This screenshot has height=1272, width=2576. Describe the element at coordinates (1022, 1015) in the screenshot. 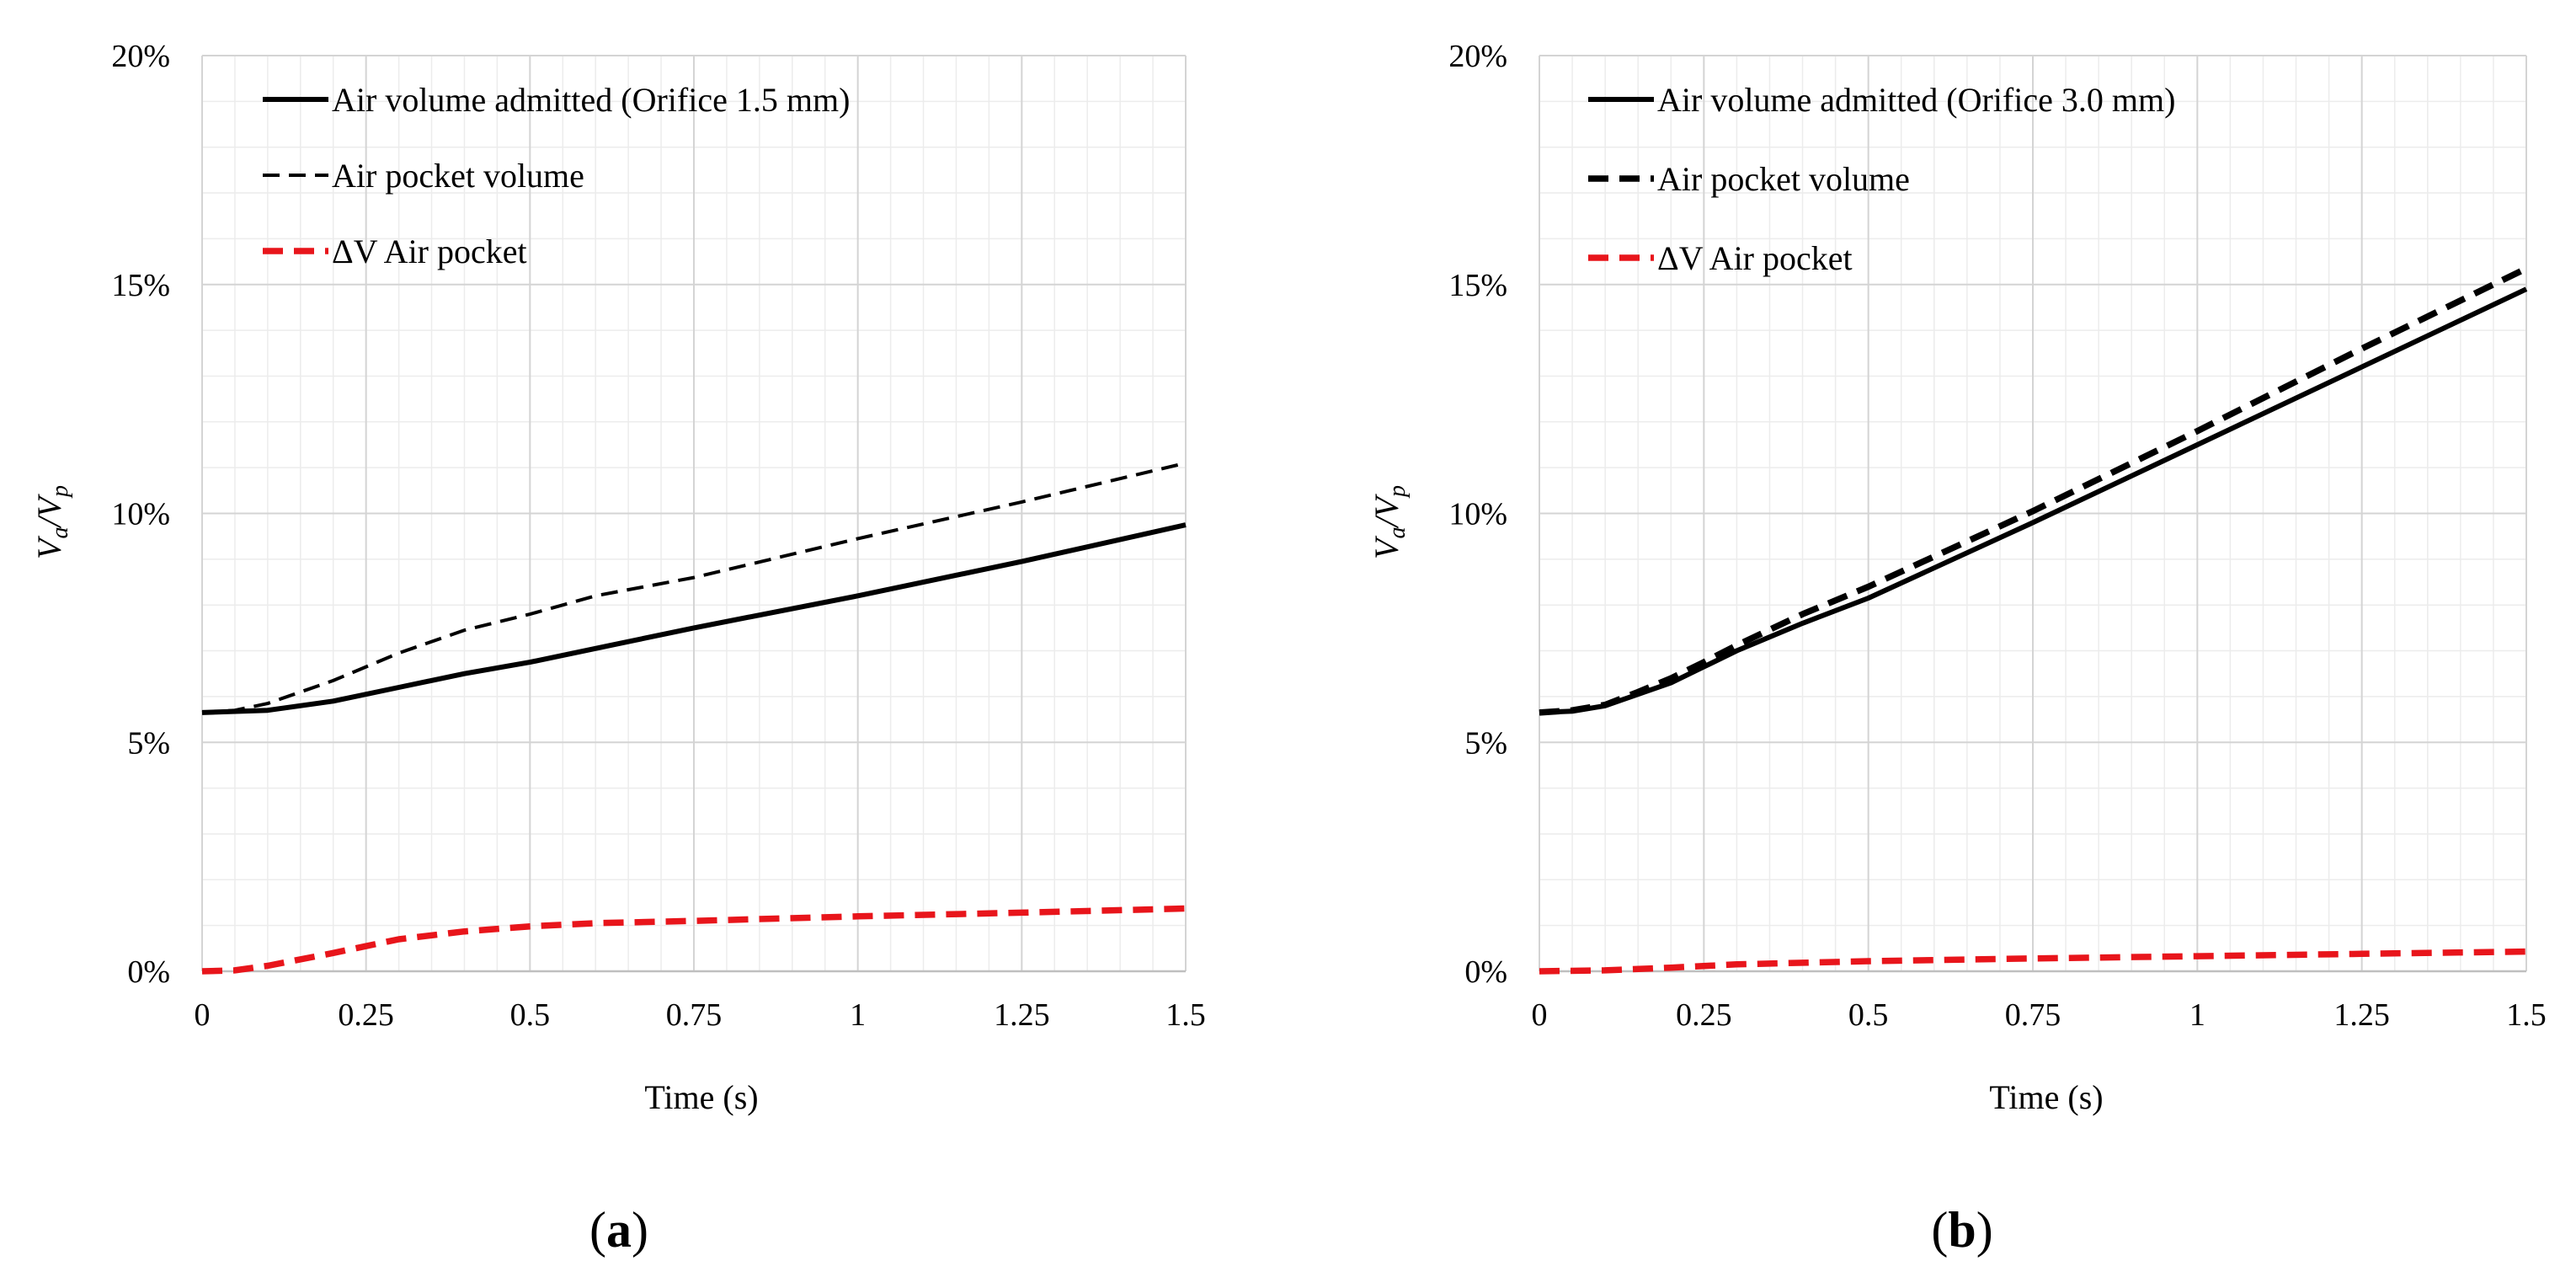

I see `chart-a-x-tick-label: 1.25` at that location.